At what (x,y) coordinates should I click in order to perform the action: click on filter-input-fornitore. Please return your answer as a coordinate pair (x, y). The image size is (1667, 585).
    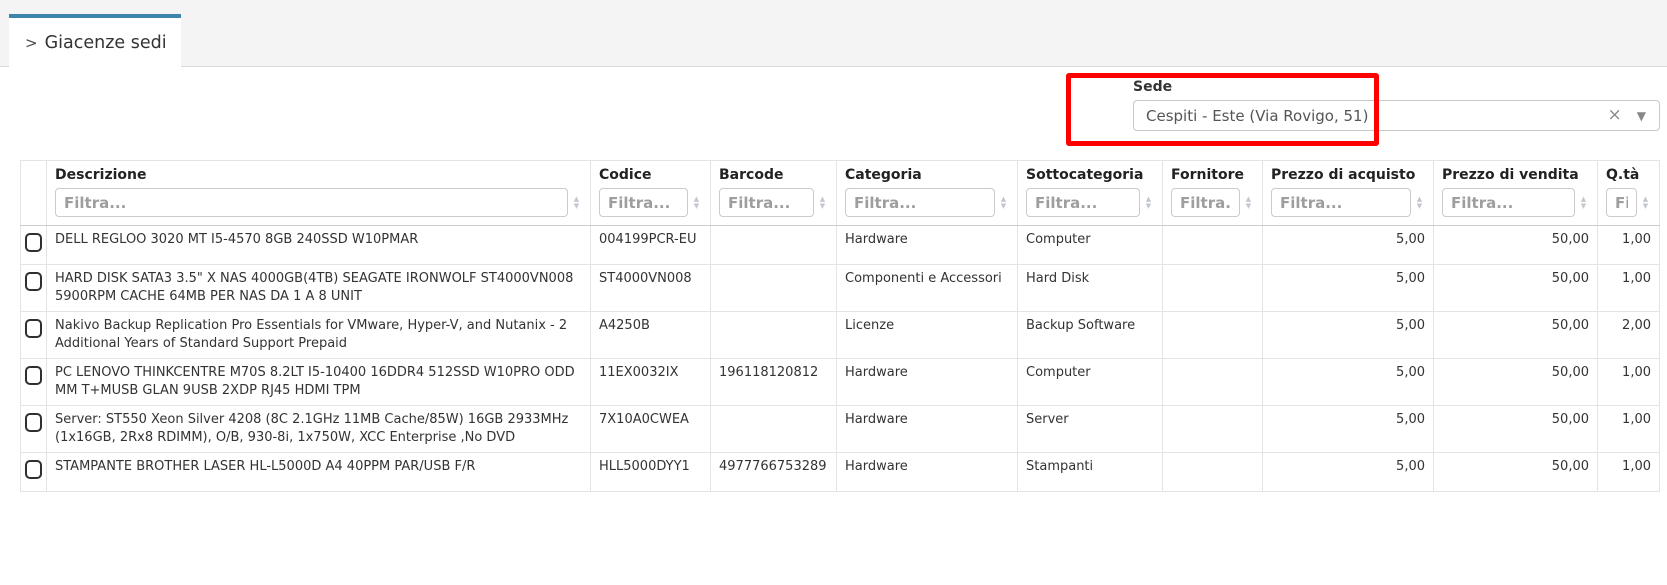
    Looking at the image, I should click on (1205, 202).